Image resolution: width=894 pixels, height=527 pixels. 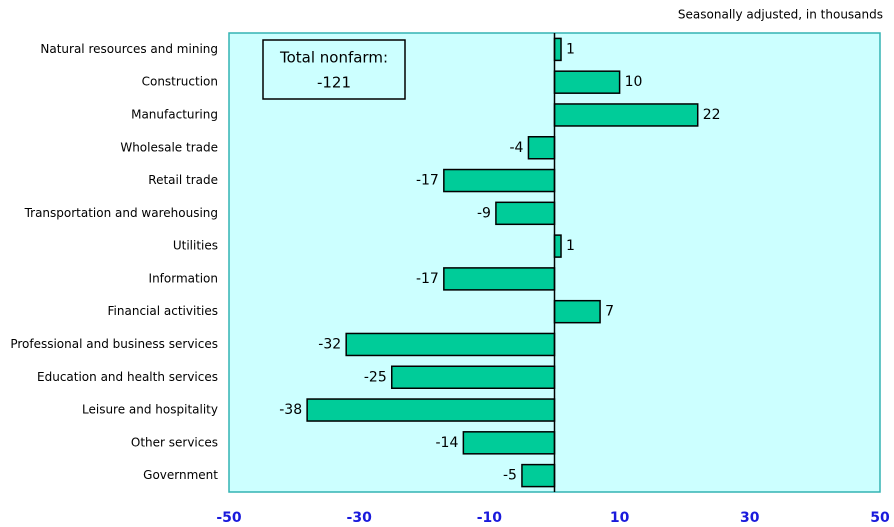 I want to click on y-tick-label: Financial activities, so click(x=163, y=311).